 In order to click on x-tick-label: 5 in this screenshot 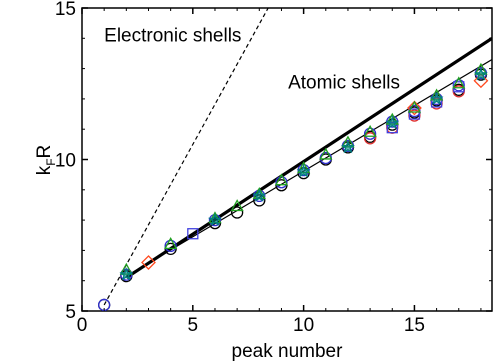, I will do `click(193, 325)`.